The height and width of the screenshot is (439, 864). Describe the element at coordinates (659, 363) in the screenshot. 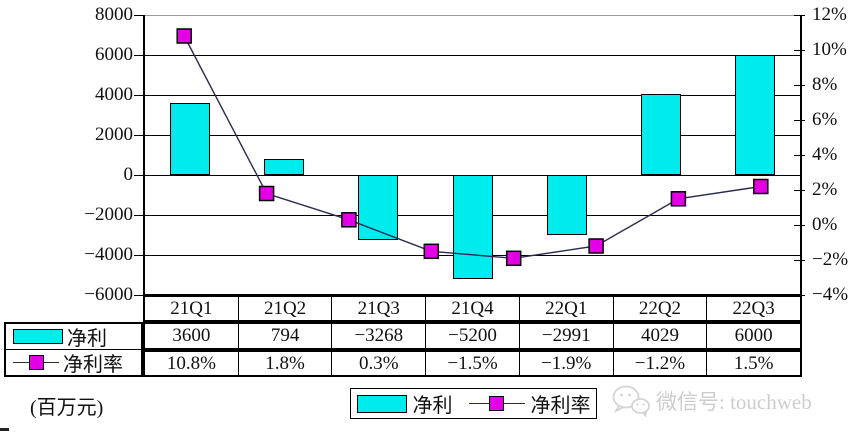

I see `net-margin-cell: −1.2%` at that location.